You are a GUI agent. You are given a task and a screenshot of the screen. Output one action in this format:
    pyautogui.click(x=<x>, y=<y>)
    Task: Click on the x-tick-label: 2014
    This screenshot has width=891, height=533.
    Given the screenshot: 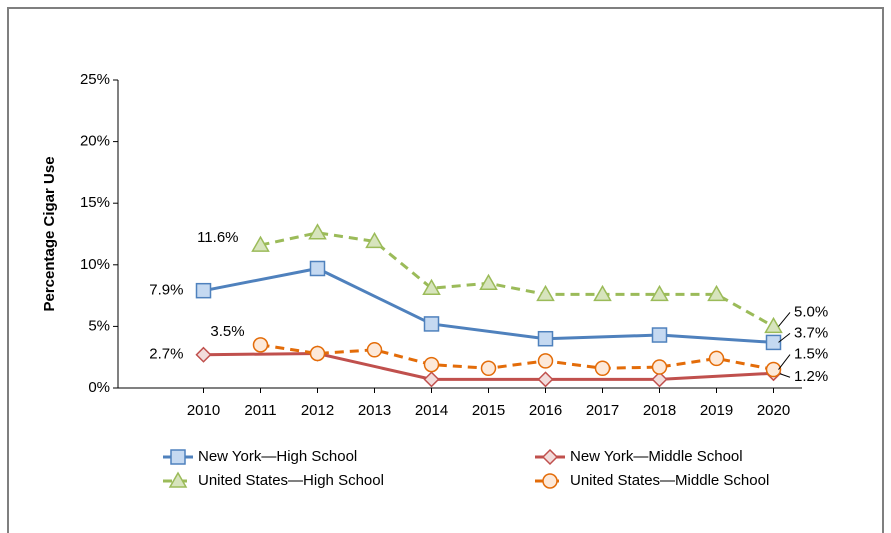 What is the action you would take?
    pyautogui.click(x=431, y=410)
    